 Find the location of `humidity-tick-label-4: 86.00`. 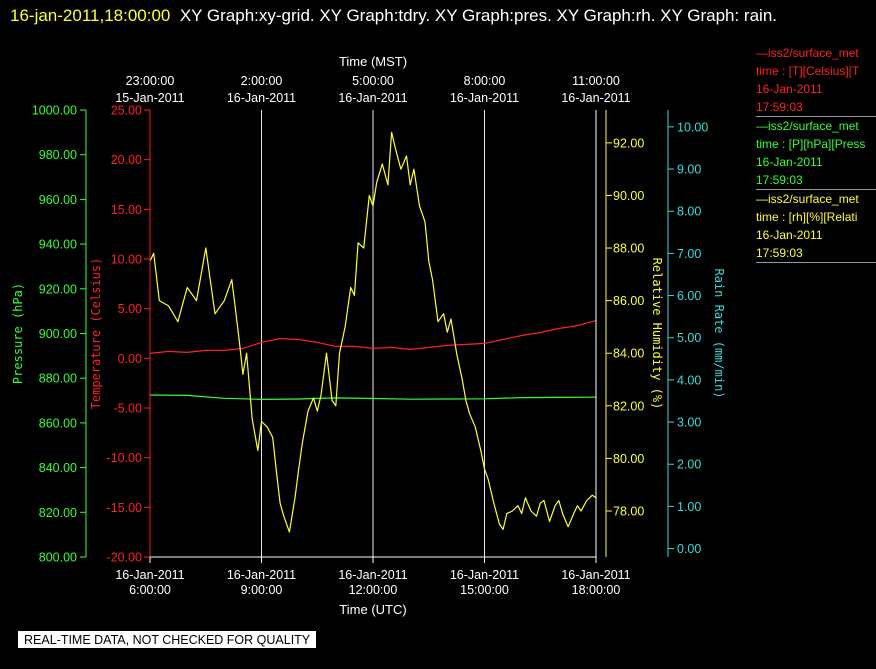

humidity-tick-label-4: 86.00 is located at coordinates (628, 301).